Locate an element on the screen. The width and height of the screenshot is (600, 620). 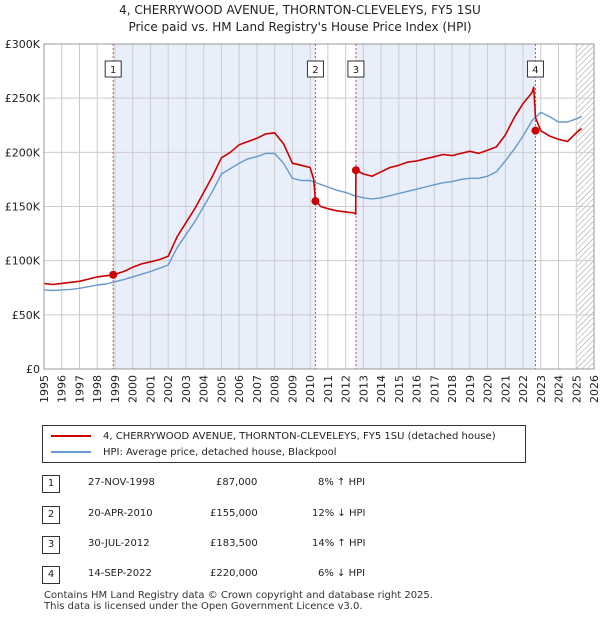
x-tick-label: 2020 is located at coordinates (488, 389).